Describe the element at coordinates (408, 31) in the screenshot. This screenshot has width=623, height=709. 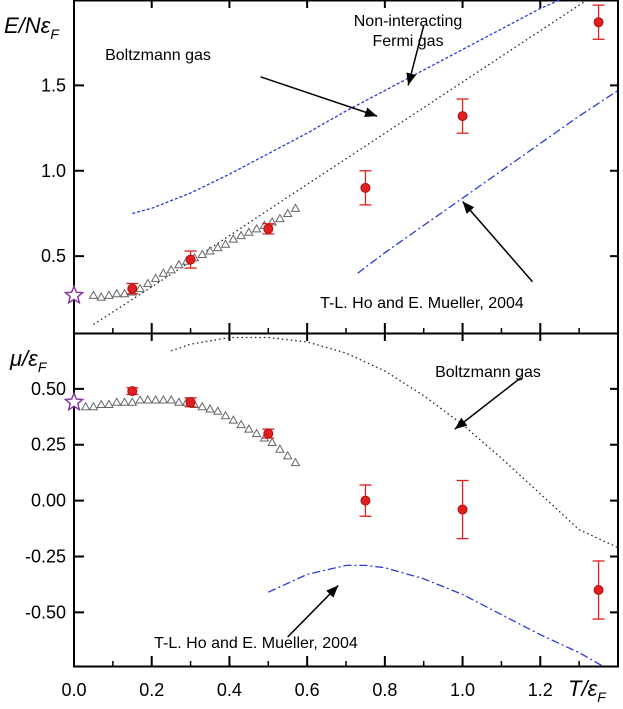
I see `annotation-text: Non-interacting Fermi gas` at that location.